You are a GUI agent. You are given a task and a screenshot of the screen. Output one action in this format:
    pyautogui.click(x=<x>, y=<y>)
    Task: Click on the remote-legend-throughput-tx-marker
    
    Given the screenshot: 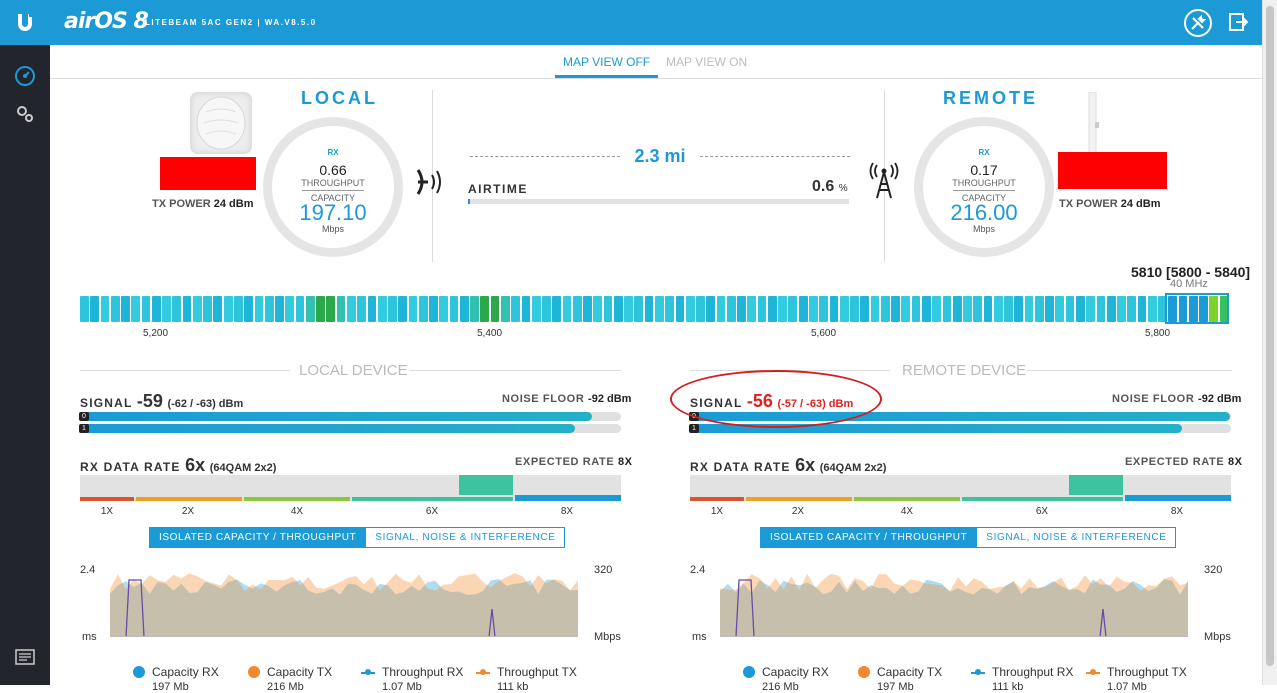 What is the action you would take?
    pyautogui.click(x=1093, y=672)
    